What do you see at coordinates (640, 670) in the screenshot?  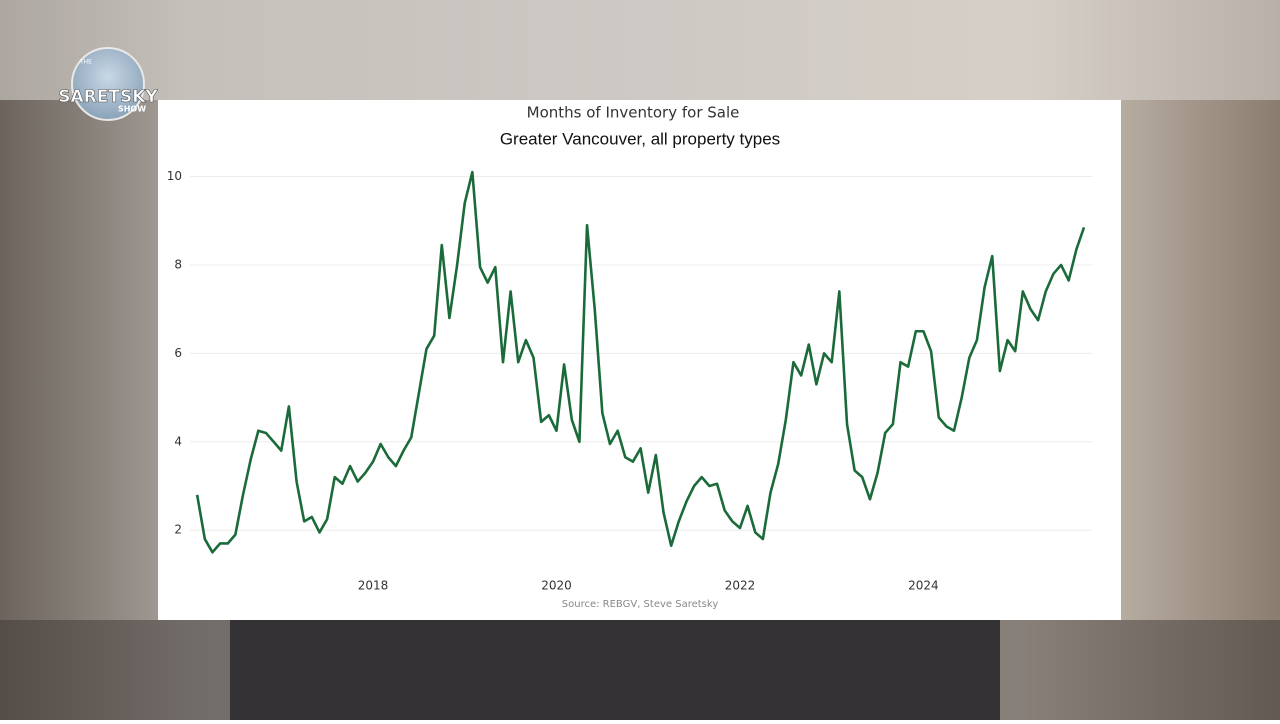 I see `floor-shadow` at bounding box center [640, 670].